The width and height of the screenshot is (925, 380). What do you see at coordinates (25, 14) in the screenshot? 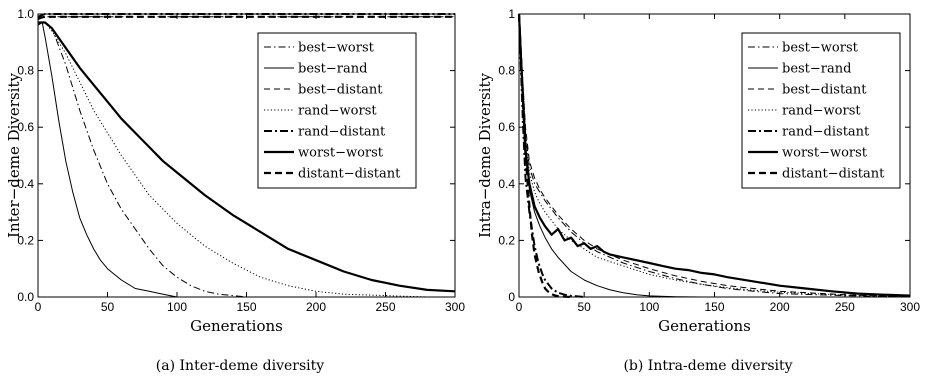
I see `y-tick-label: 1.0` at bounding box center [25, 14].